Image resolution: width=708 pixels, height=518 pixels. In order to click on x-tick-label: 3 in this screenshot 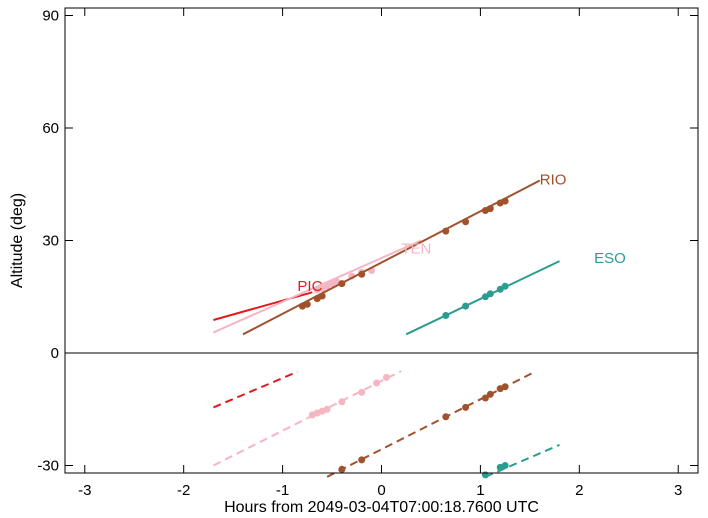, I will do `click(678, 490)`.